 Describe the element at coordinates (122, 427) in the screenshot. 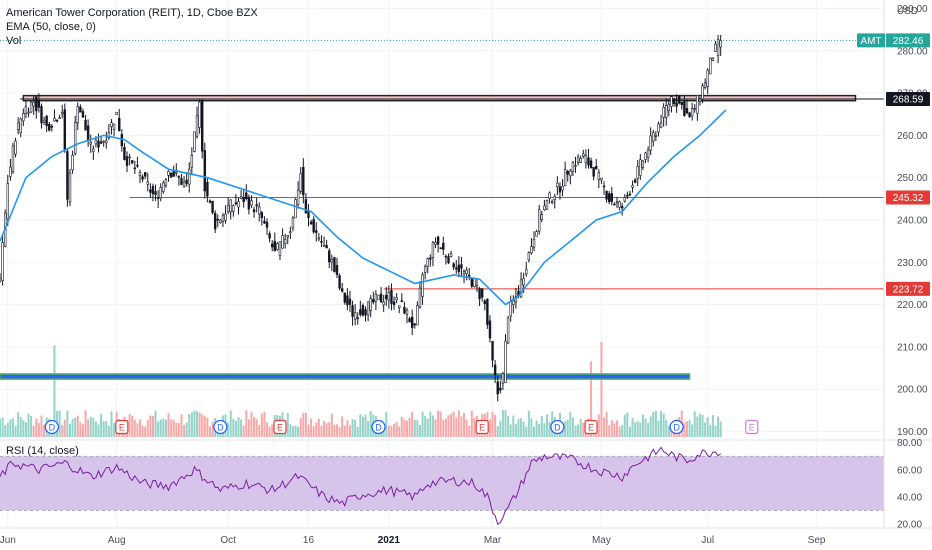

I see `earnings-marker` at that location.